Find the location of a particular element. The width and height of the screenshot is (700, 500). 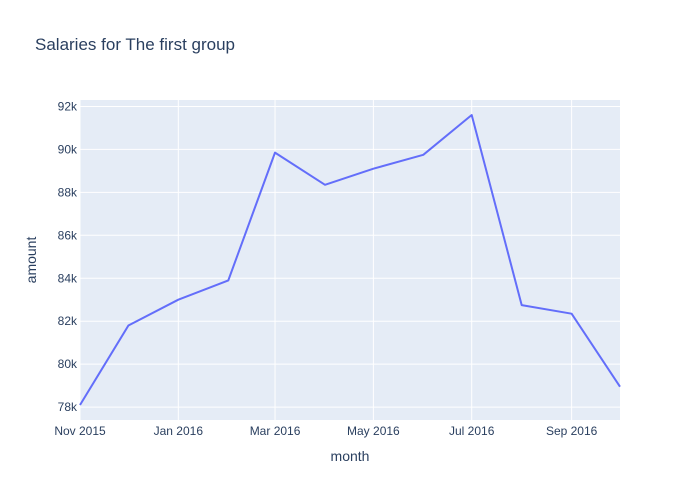

x-tick-label: Nov 2015 is located at coordinates (80, 431).